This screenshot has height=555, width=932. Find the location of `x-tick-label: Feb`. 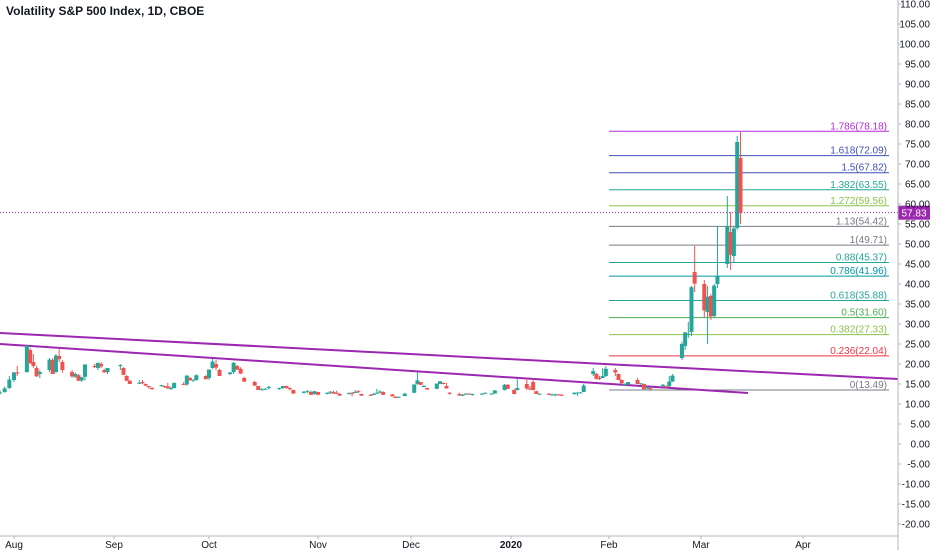

x-tick-label: Feb is located at coordinates (609, 545).